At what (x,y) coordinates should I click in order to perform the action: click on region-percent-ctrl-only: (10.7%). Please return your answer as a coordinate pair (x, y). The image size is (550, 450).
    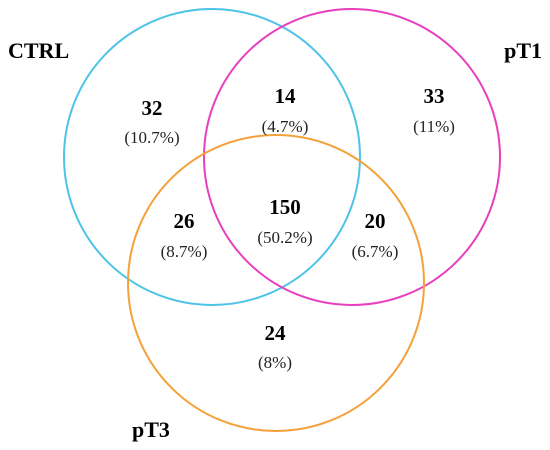
    Looking at the image, I should click on (151, 137).